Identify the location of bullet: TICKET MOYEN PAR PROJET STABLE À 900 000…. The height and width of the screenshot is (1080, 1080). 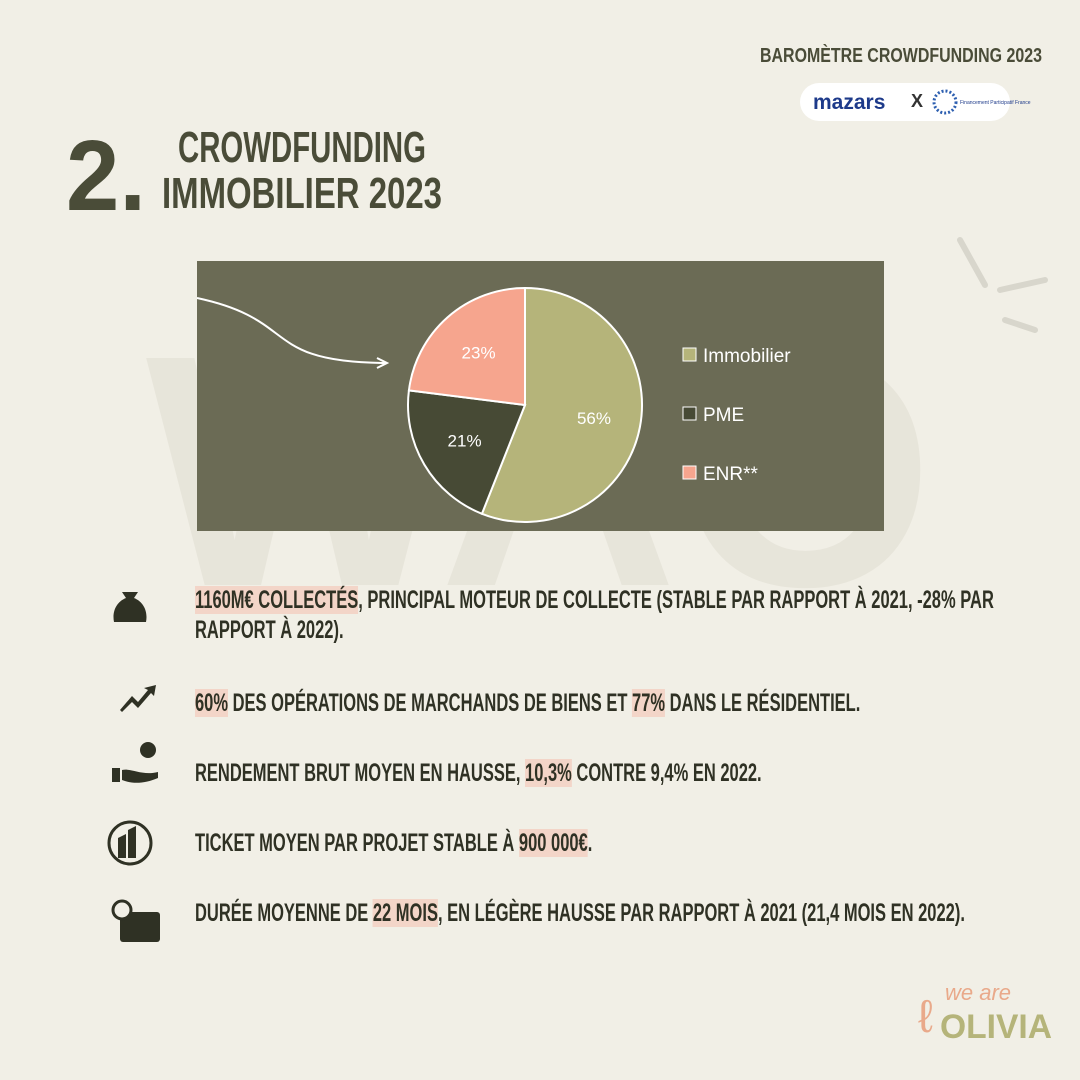
(604, 843).